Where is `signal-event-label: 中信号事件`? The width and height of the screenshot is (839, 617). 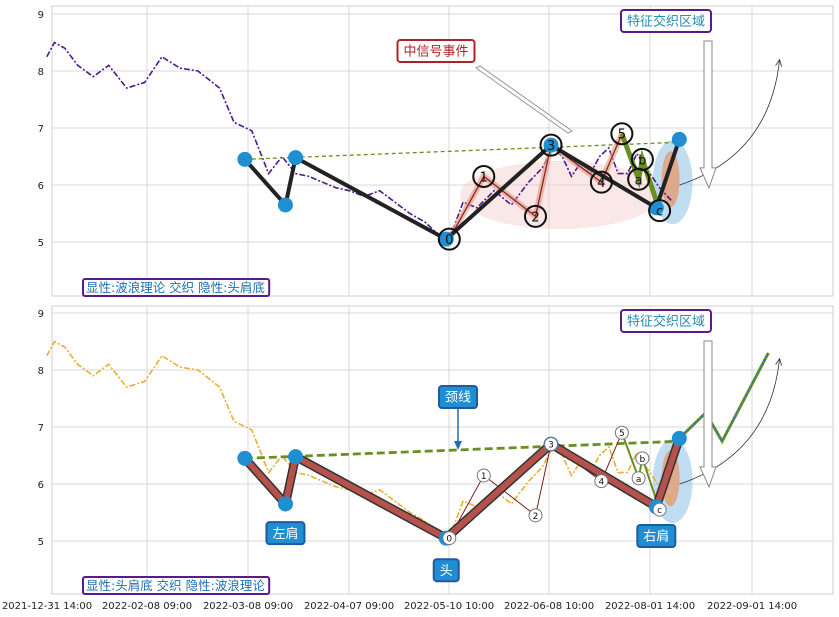 signal-event-label: 中信号事件 is located at coordinates (436, 51).